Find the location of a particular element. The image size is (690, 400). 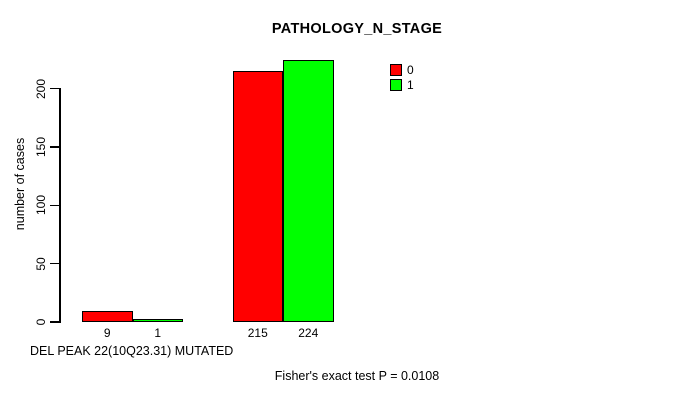

y-tick-label: 50 is located at coordinates (41, 263).